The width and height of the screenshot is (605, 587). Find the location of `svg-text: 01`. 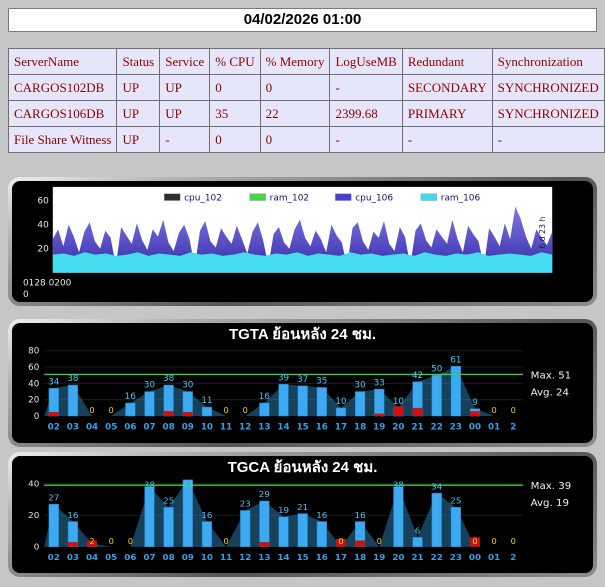

svg-text: 01 is located at coordinates (494, 558).